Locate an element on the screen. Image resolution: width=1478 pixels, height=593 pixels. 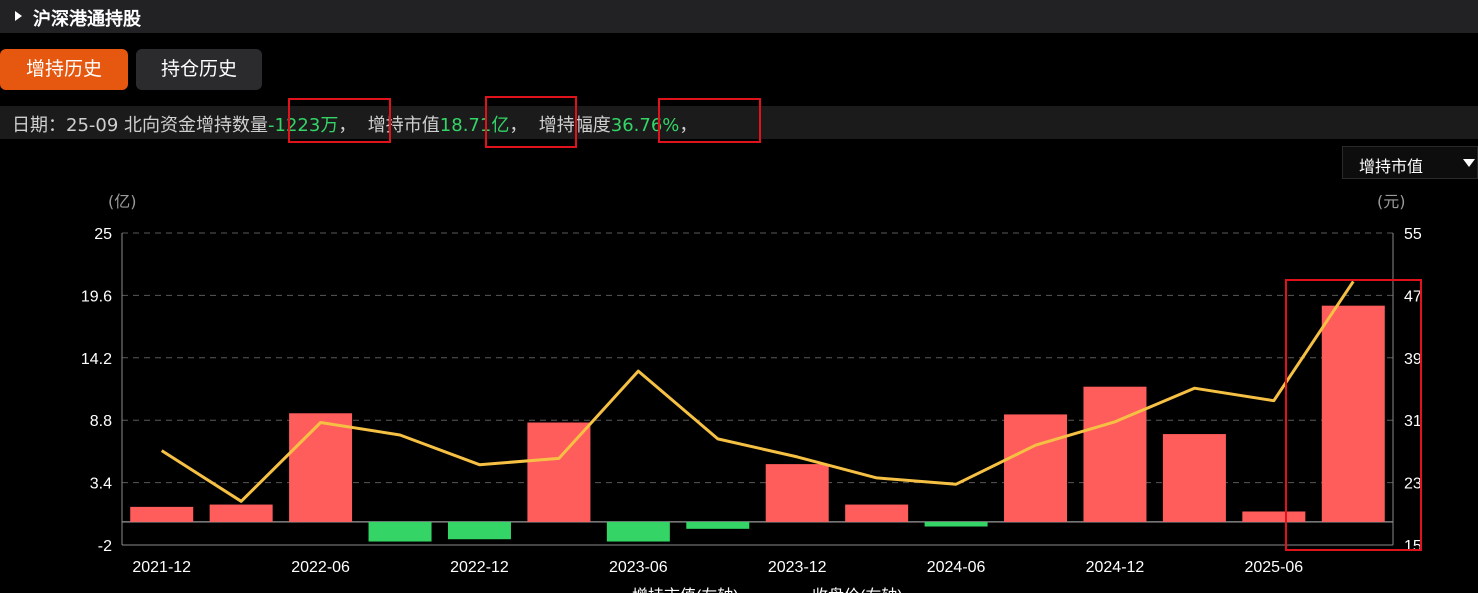
metric-dropdown: 增持市值 is located at coordinates (1410, 162).